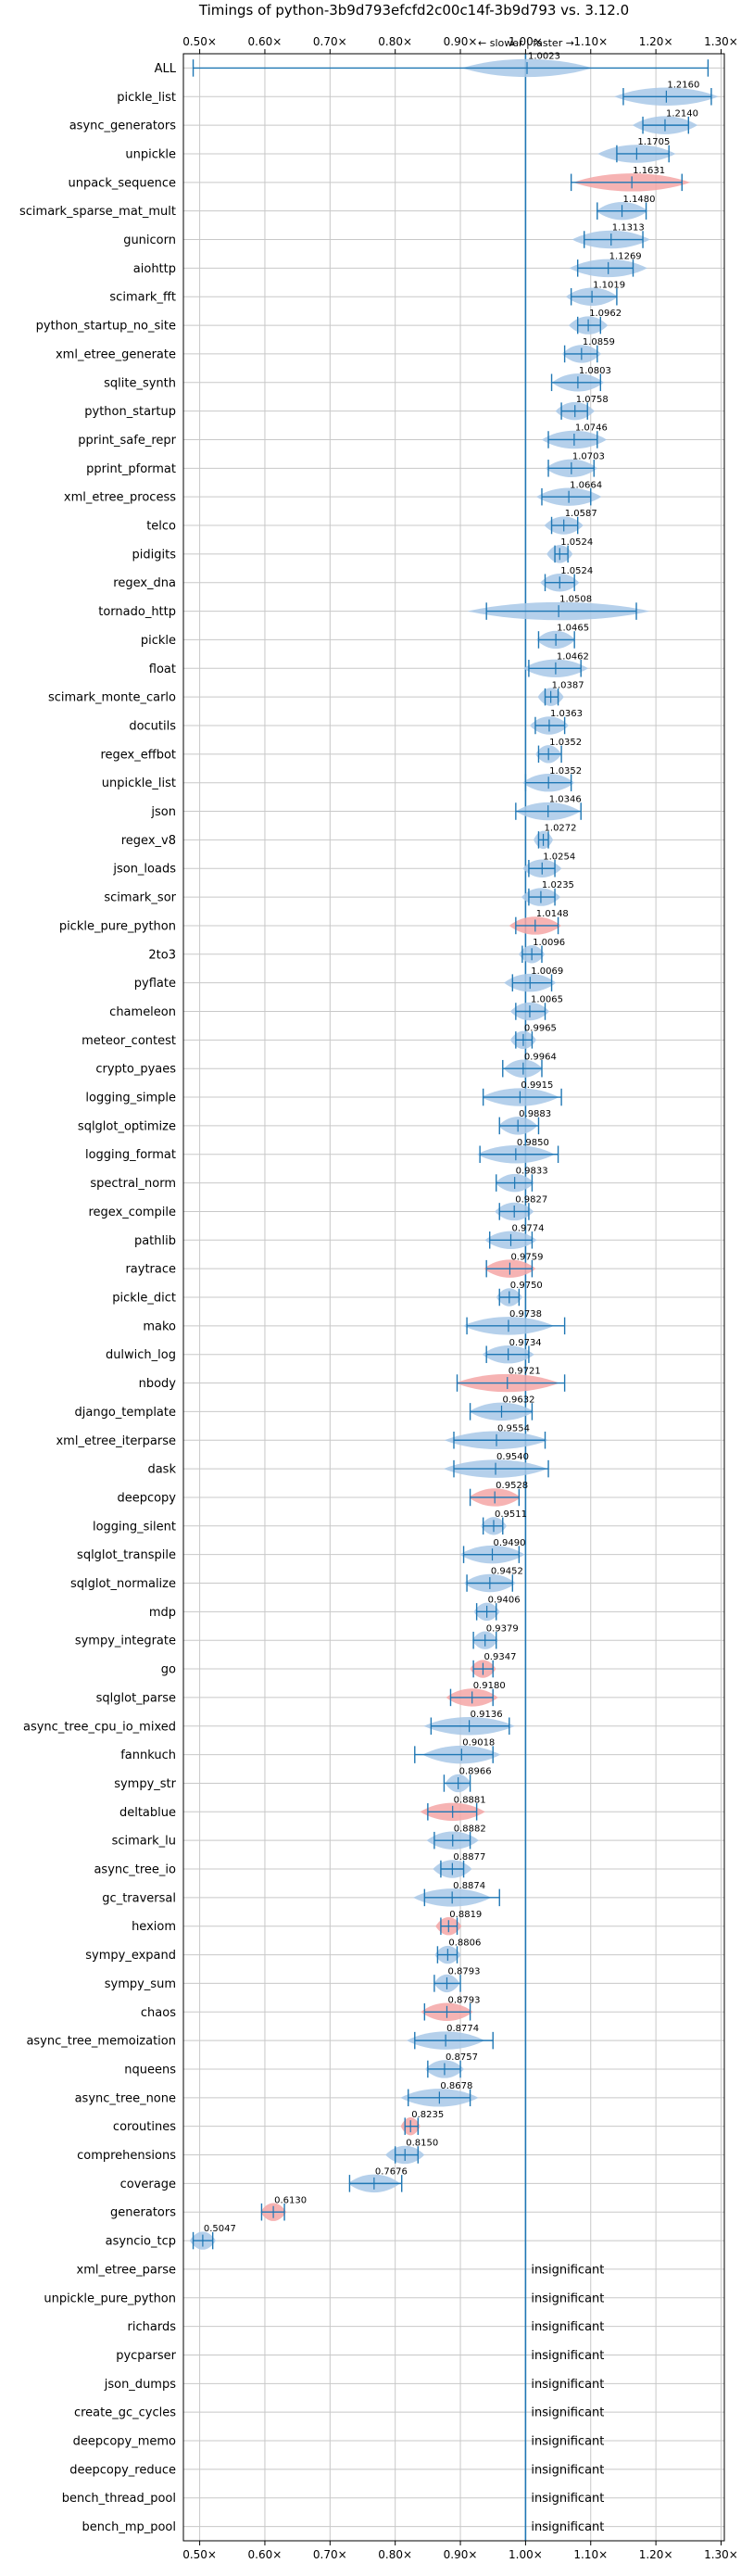 The image size is (741, 2576). Describe the element at coordinates (152, 726) in the screenshot. I see `category-label: docutils` at that location.